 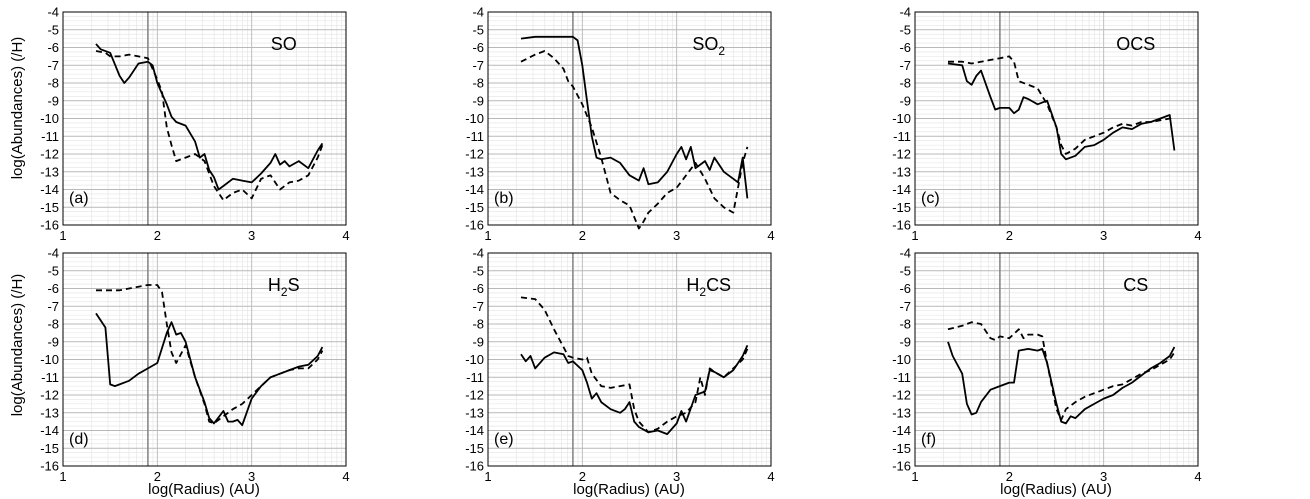 I want to click on species-title: SO2, so click(x=708, y=46).